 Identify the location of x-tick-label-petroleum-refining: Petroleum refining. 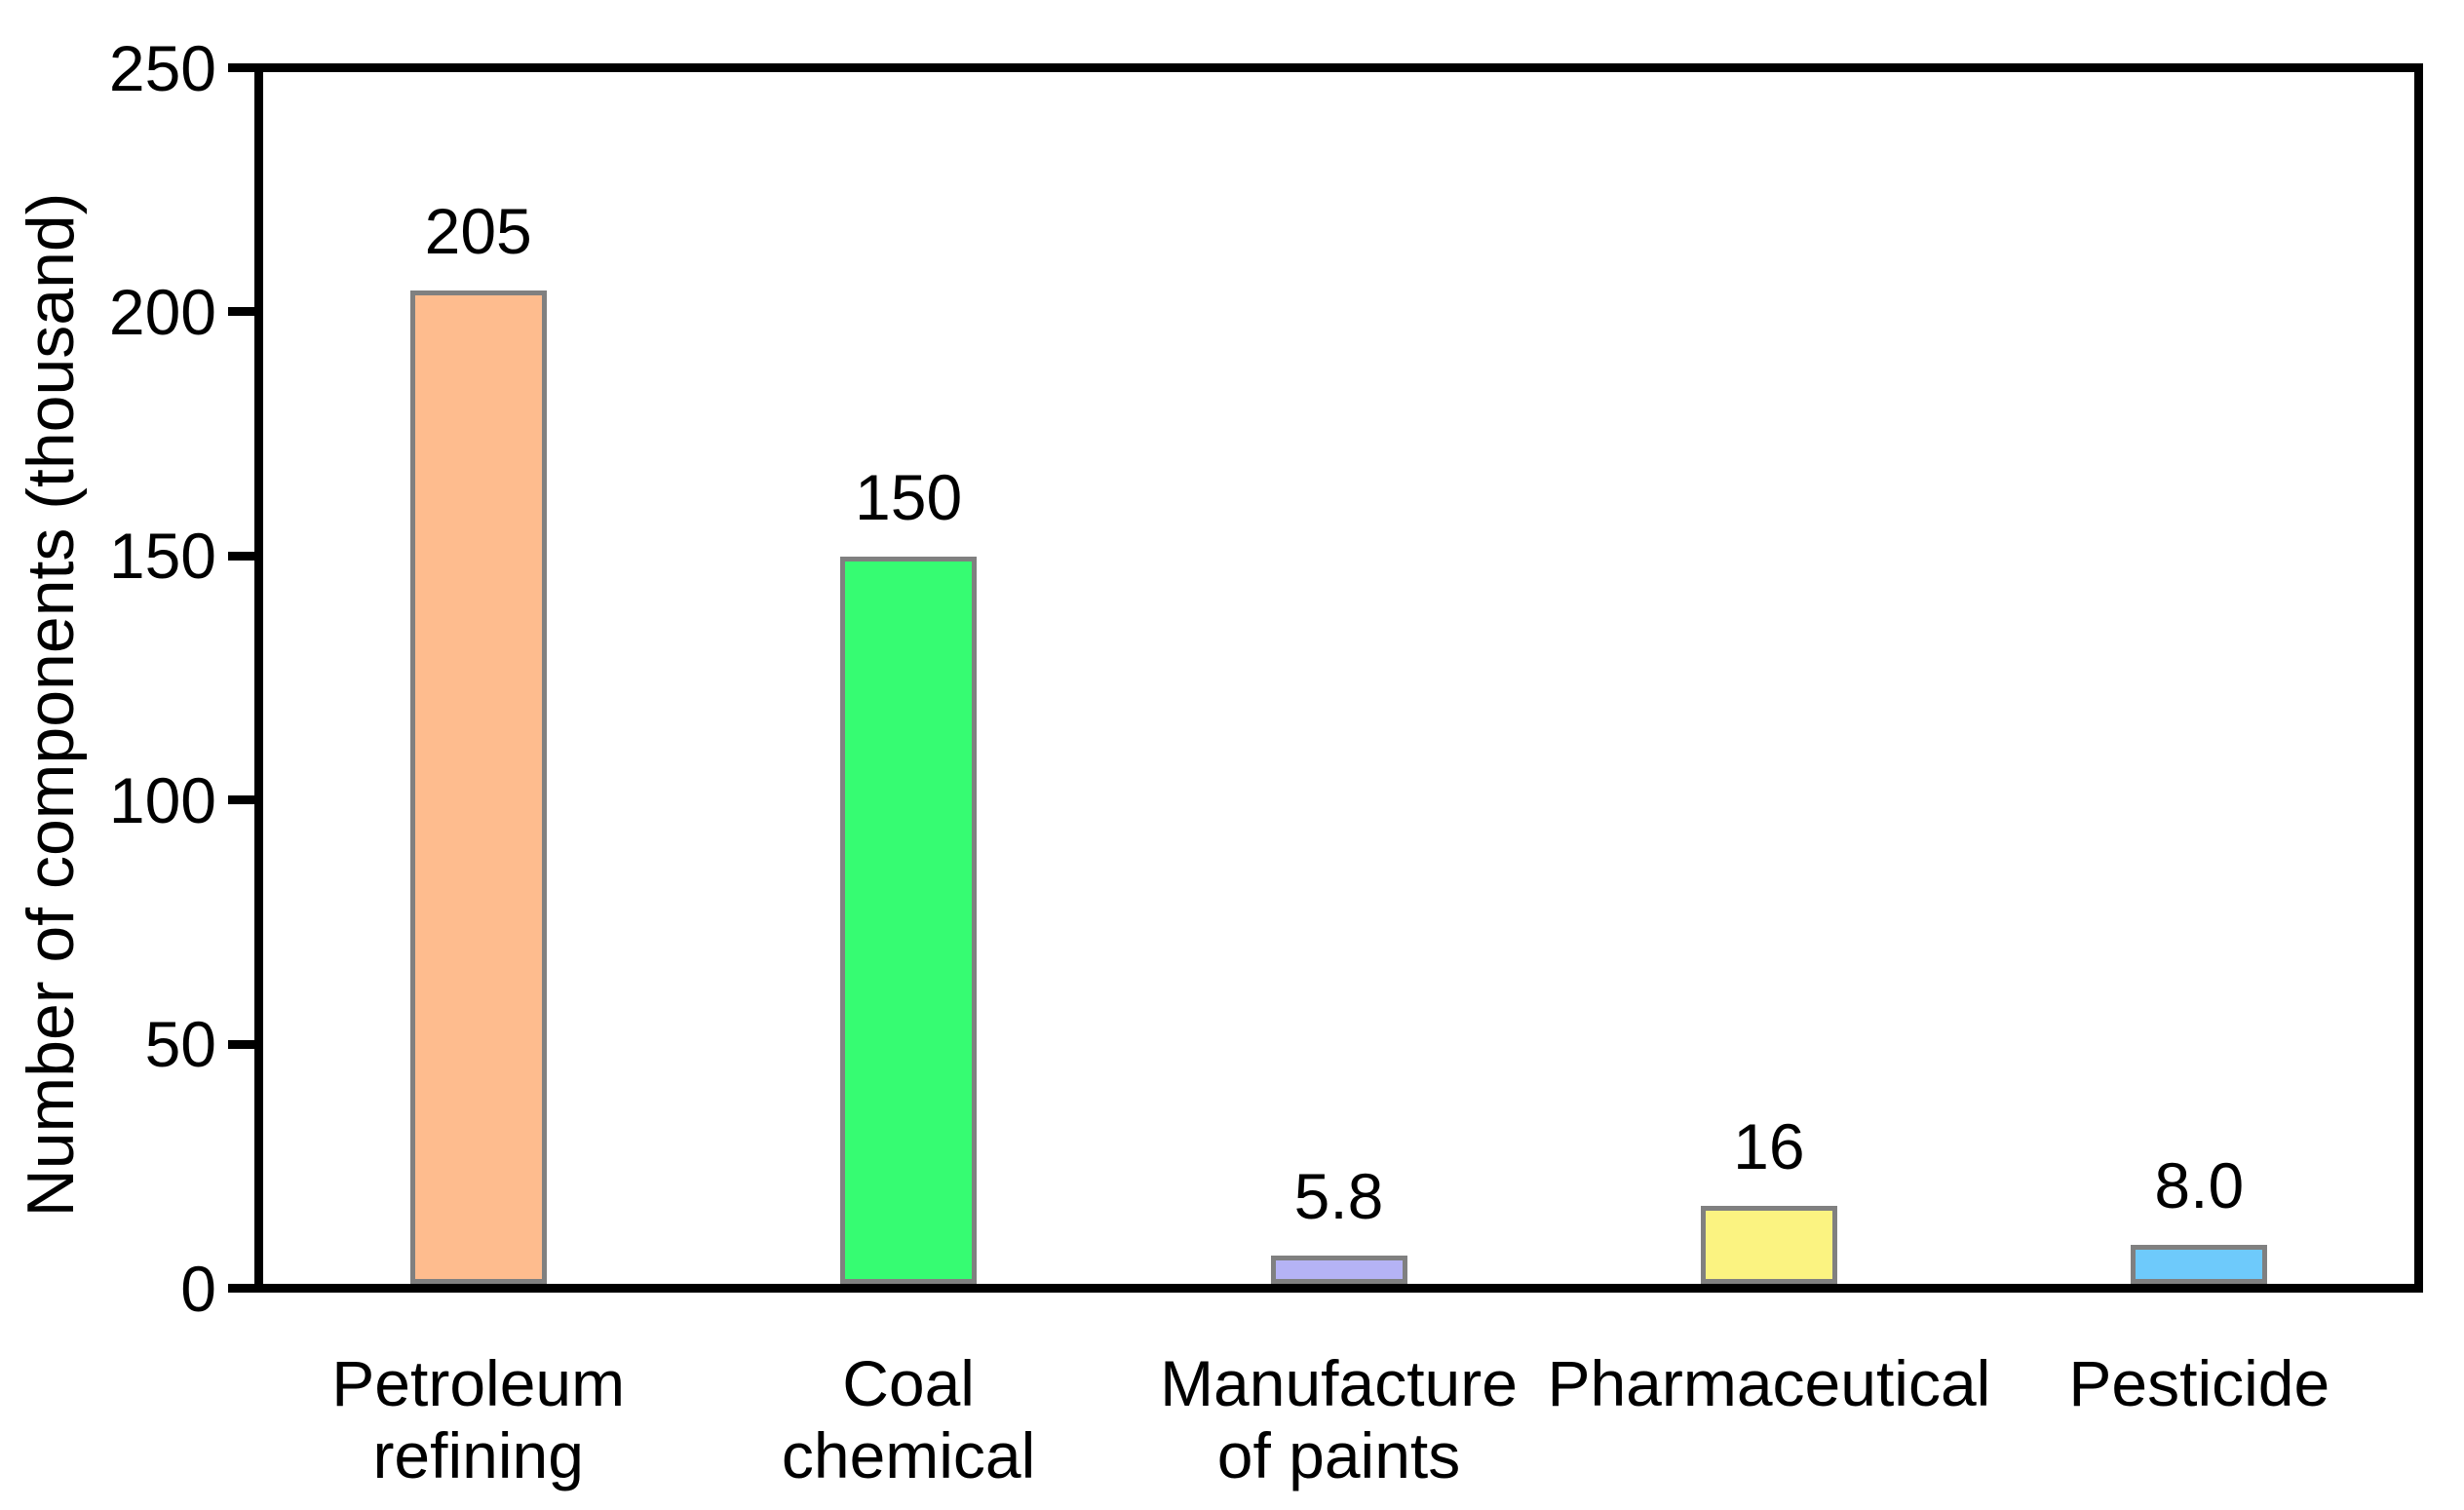
(478, 1419).